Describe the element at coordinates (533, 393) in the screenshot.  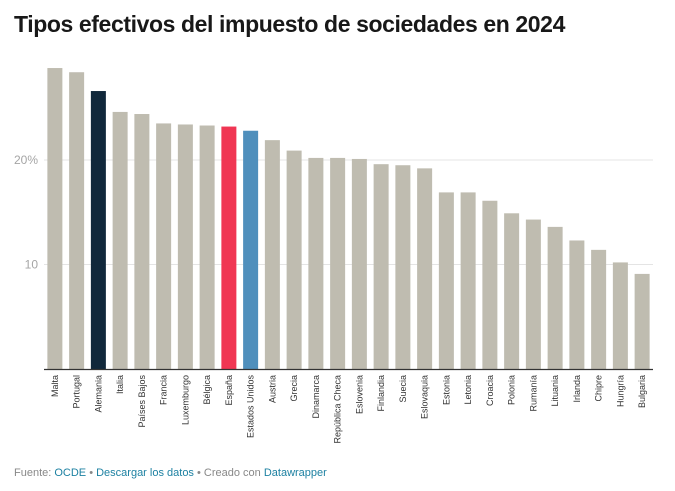
I see `category-label: Rumanía` at that location.